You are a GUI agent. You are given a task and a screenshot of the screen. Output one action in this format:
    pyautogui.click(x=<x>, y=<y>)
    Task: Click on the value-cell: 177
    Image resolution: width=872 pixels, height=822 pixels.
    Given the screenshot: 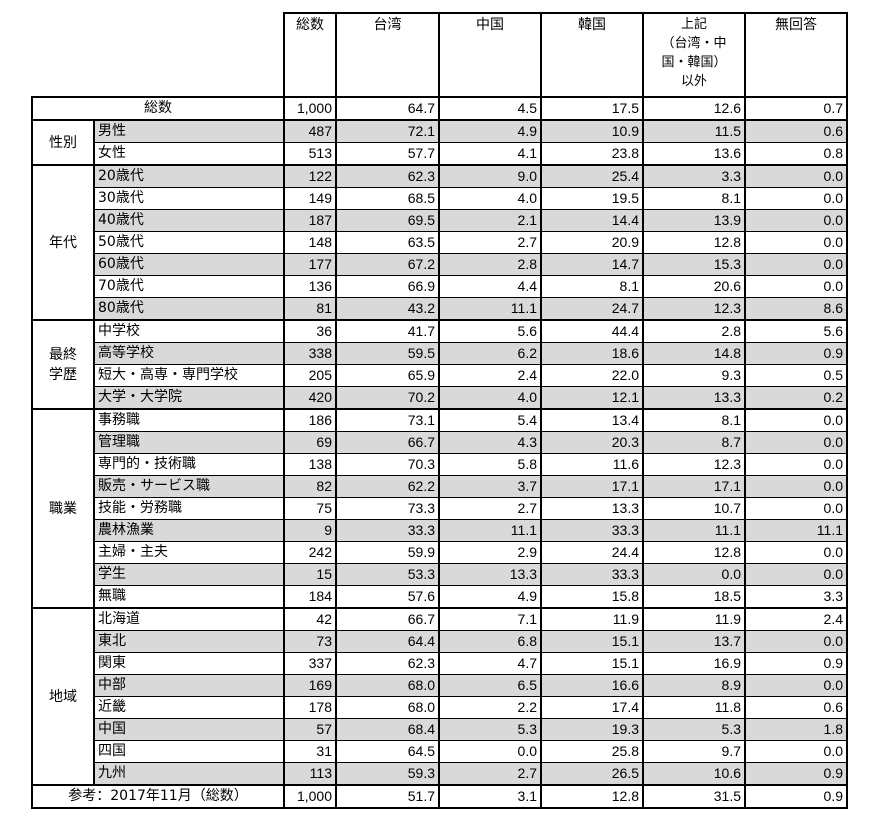 What is the action you would take?
    pyautogui.click(x=310, y=264)
    